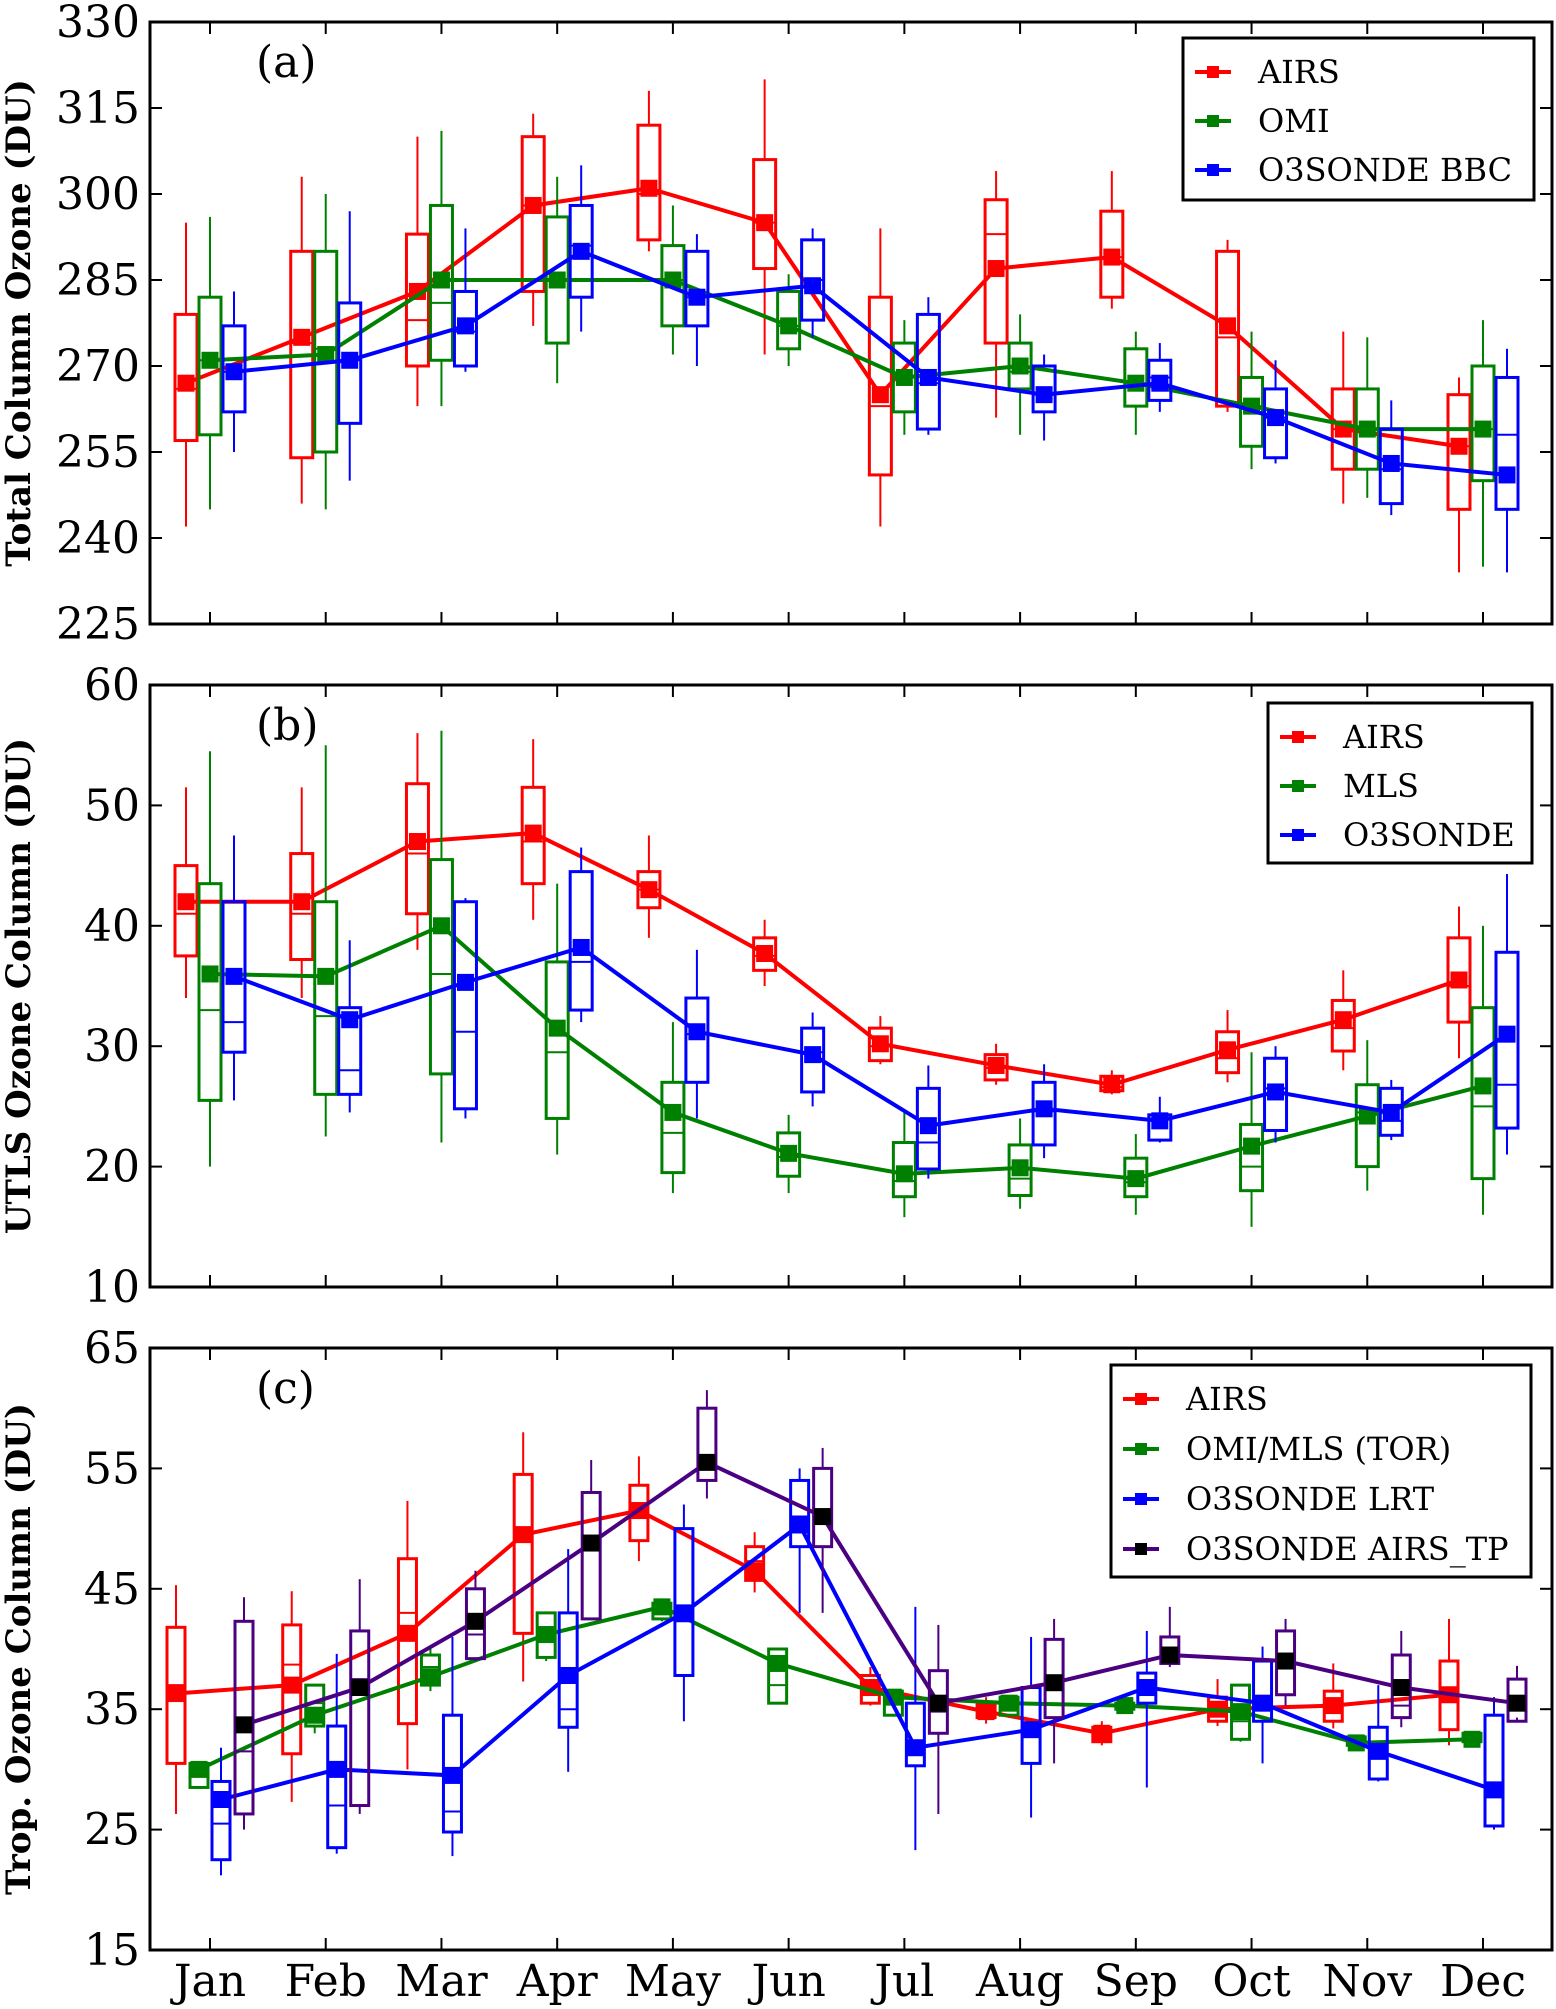  I want to click on box-oct, so click(1252, 1139).